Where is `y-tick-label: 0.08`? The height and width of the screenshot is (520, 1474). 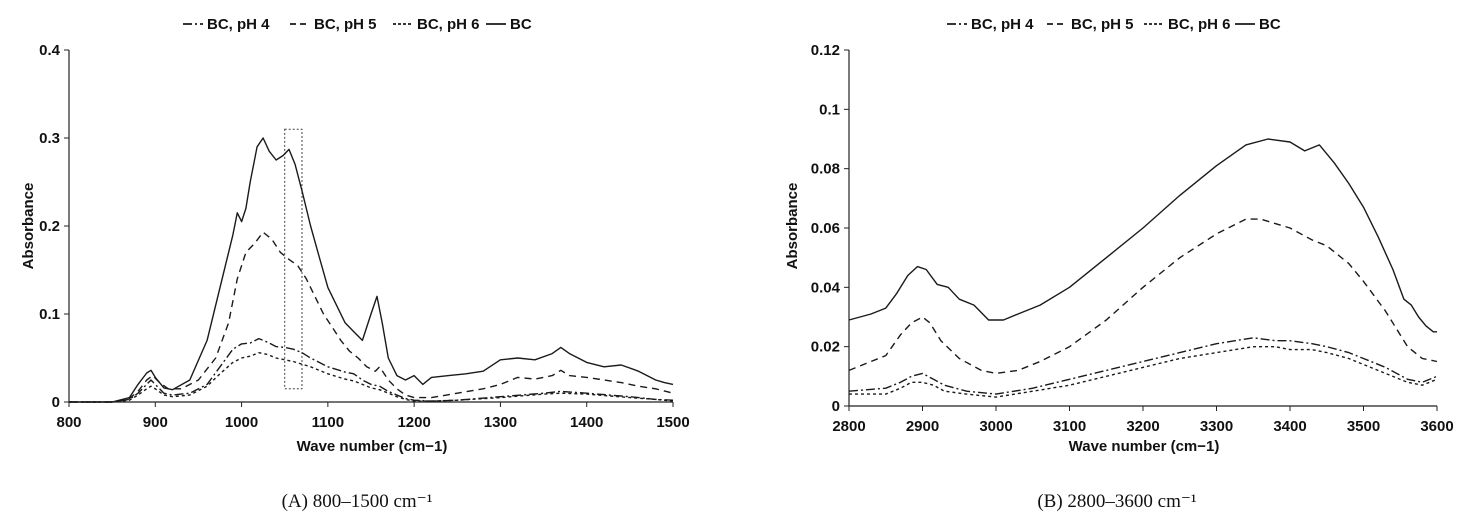
y-tick-label: 0.08 is located at coordinates (825, 169).